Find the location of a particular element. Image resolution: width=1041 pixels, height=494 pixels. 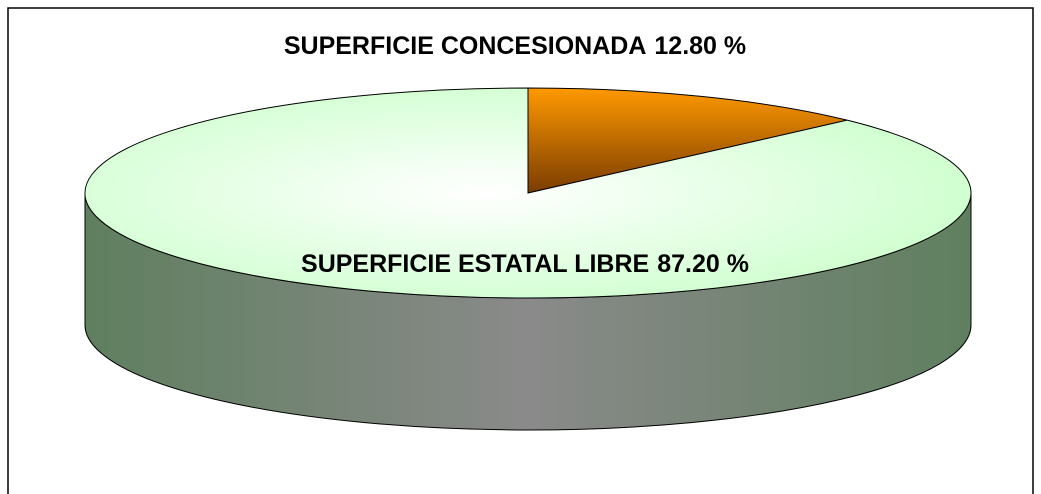

data-label: SUPERFICIE CONCESIONADA 12.80 % is located at coordinates (515, 46).